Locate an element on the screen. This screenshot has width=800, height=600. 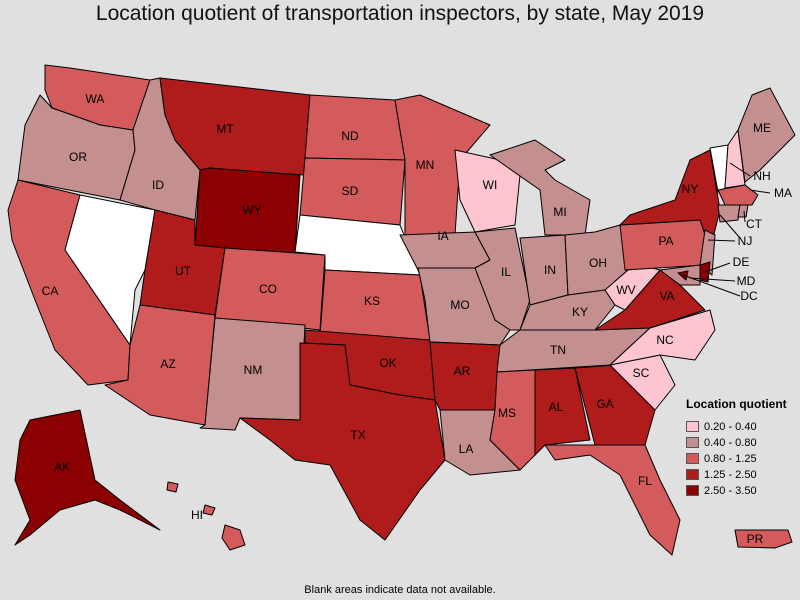
legend-title: Location quotient is located at coordinates (736, 404).